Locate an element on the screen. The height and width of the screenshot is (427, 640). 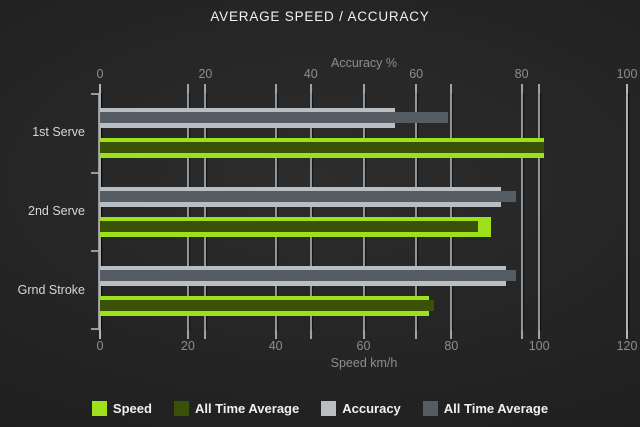
legend-label-3: All Time Average is located at coordinates (496, 408).